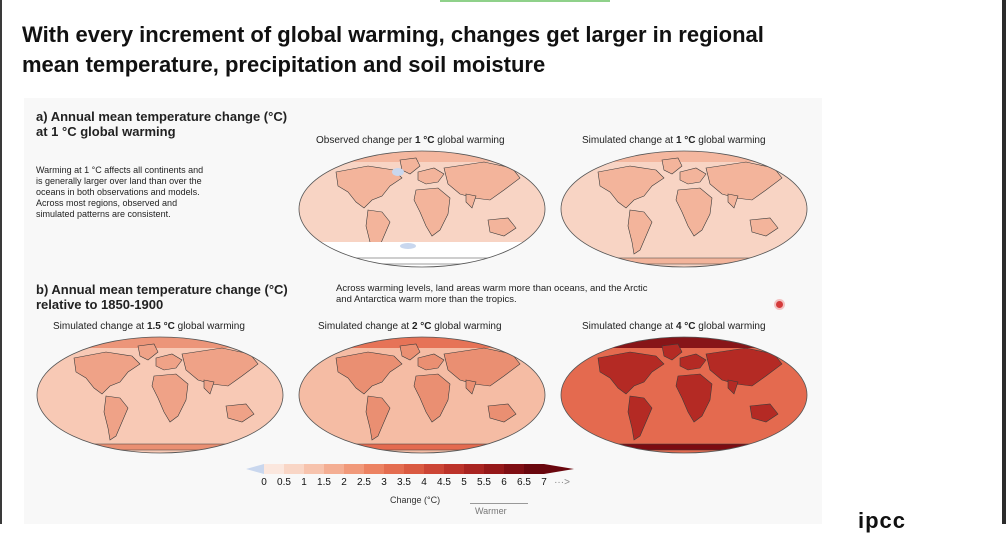 The height and width of the screenshot is (534, 1006). Describe the element at coordinates (284, 482) in the screenshot. I see `colorbar-tick-label: 0.5` at that location.